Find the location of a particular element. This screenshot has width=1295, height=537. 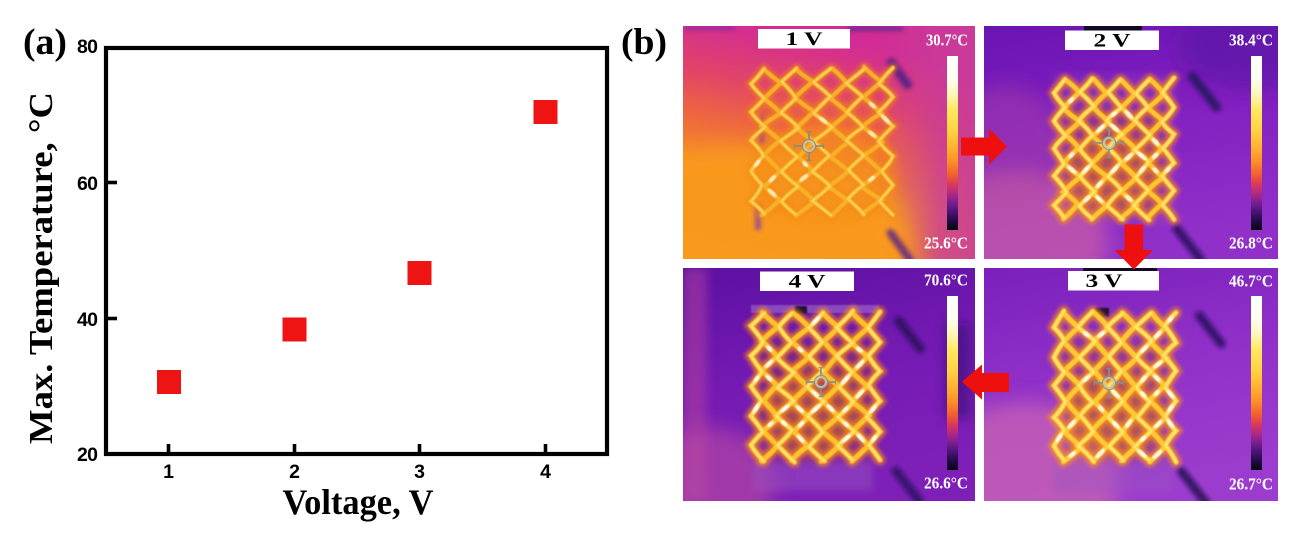

svg-text: 26.7°C is located at coordinates (1251, 484).